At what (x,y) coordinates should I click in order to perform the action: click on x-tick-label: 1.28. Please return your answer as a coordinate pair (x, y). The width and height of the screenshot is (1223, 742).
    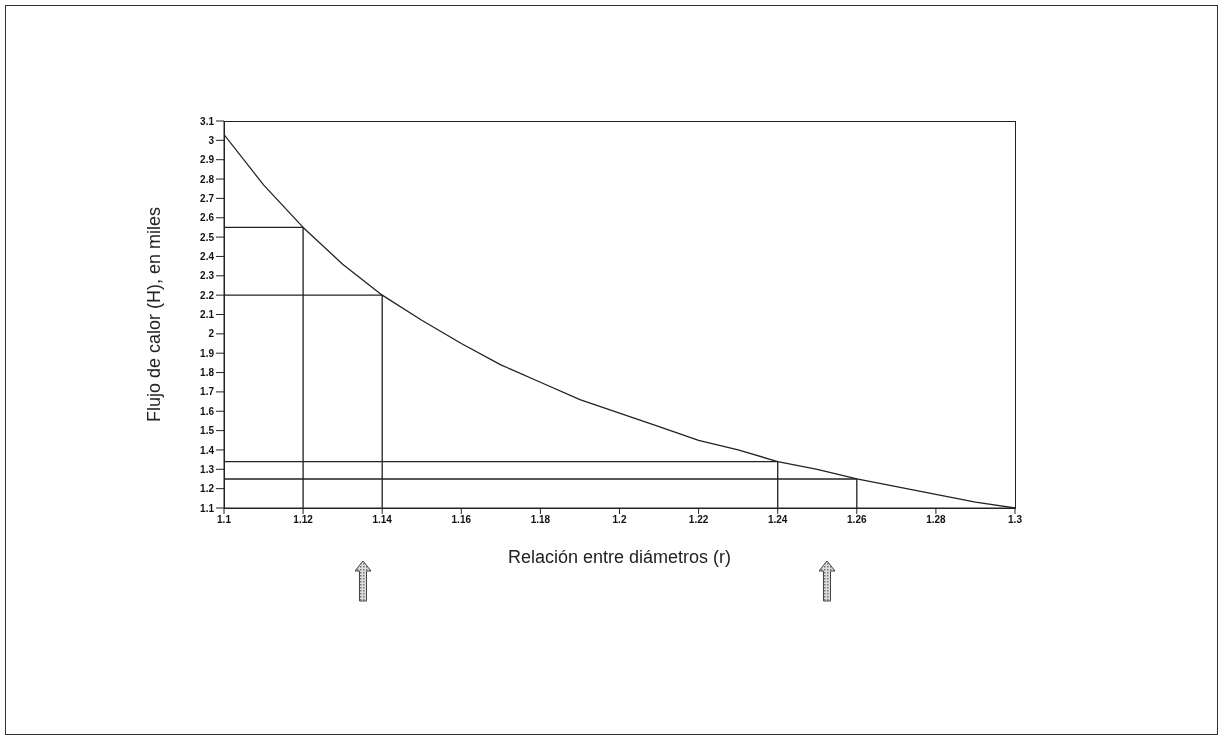
    Looking at the image, I should click on (936, 520).